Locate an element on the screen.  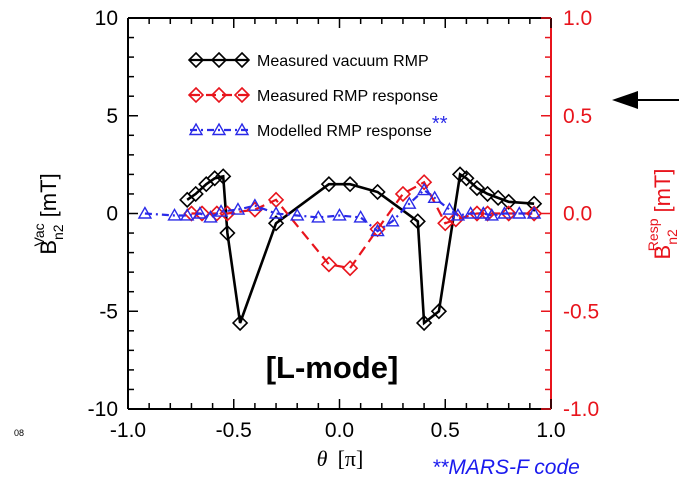
y-left-label-main: B is located at coordinates (48, 247).